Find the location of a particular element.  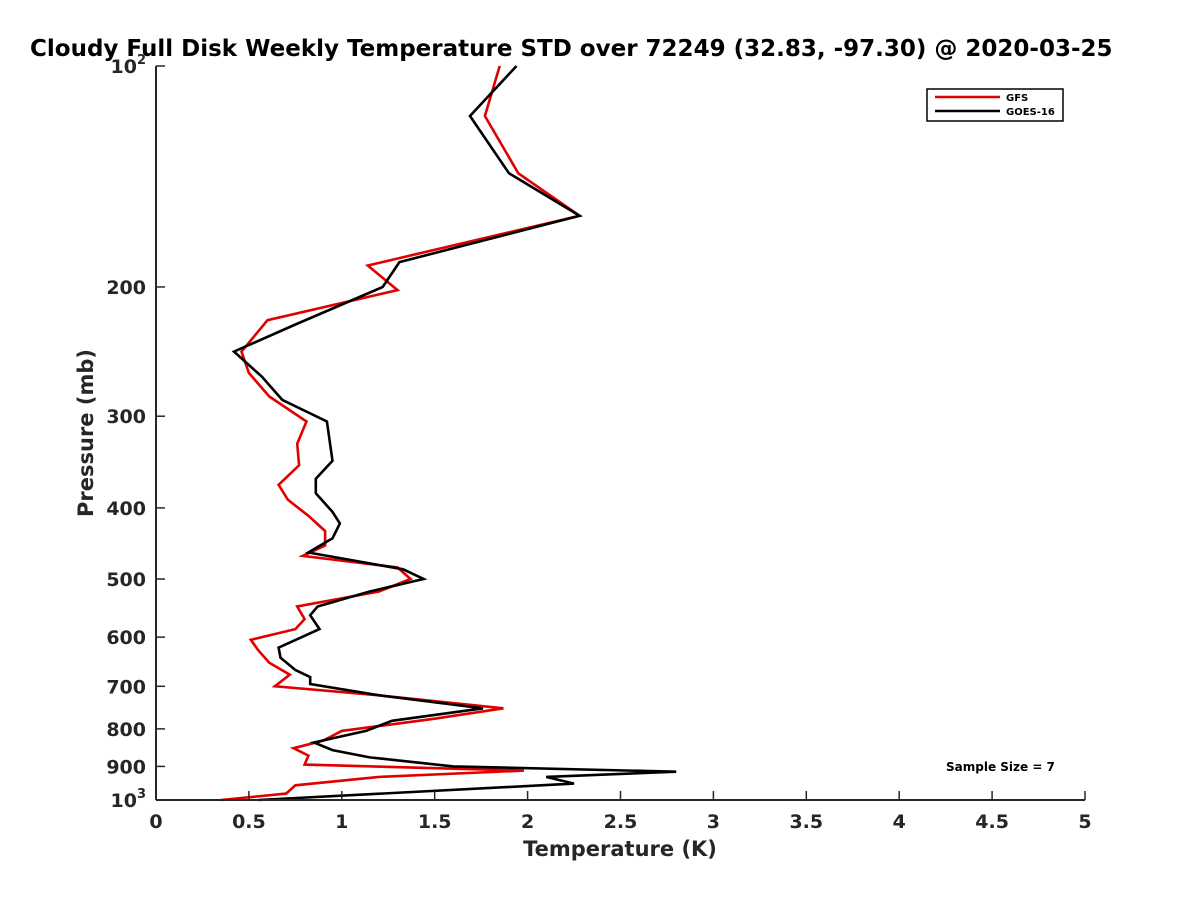

x-tick-label: 2 is located at coordinates (527, 822).